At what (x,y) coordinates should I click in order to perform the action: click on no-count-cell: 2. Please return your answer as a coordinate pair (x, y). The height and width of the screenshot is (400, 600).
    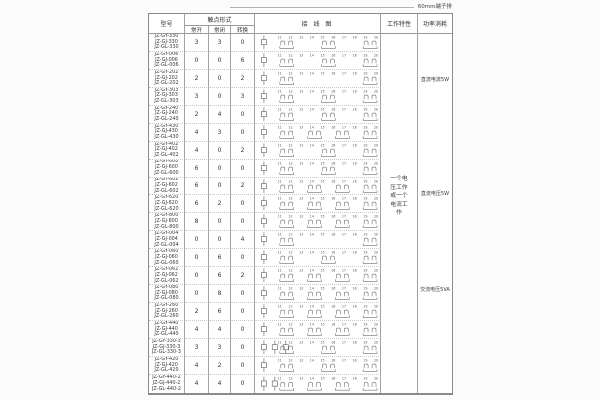
    Looking at the image, I should click on (197, 312).